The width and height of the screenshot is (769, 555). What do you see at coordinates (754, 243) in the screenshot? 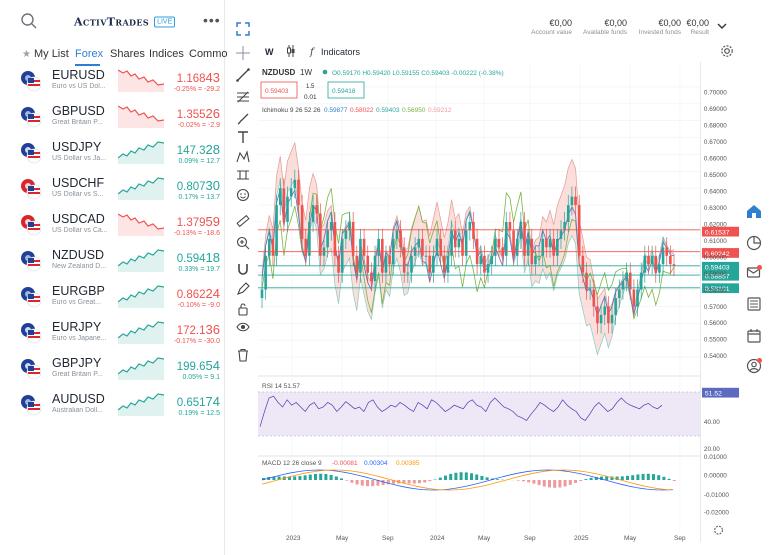
I see `pie-chart-icon` at bounding box center [754, 243].